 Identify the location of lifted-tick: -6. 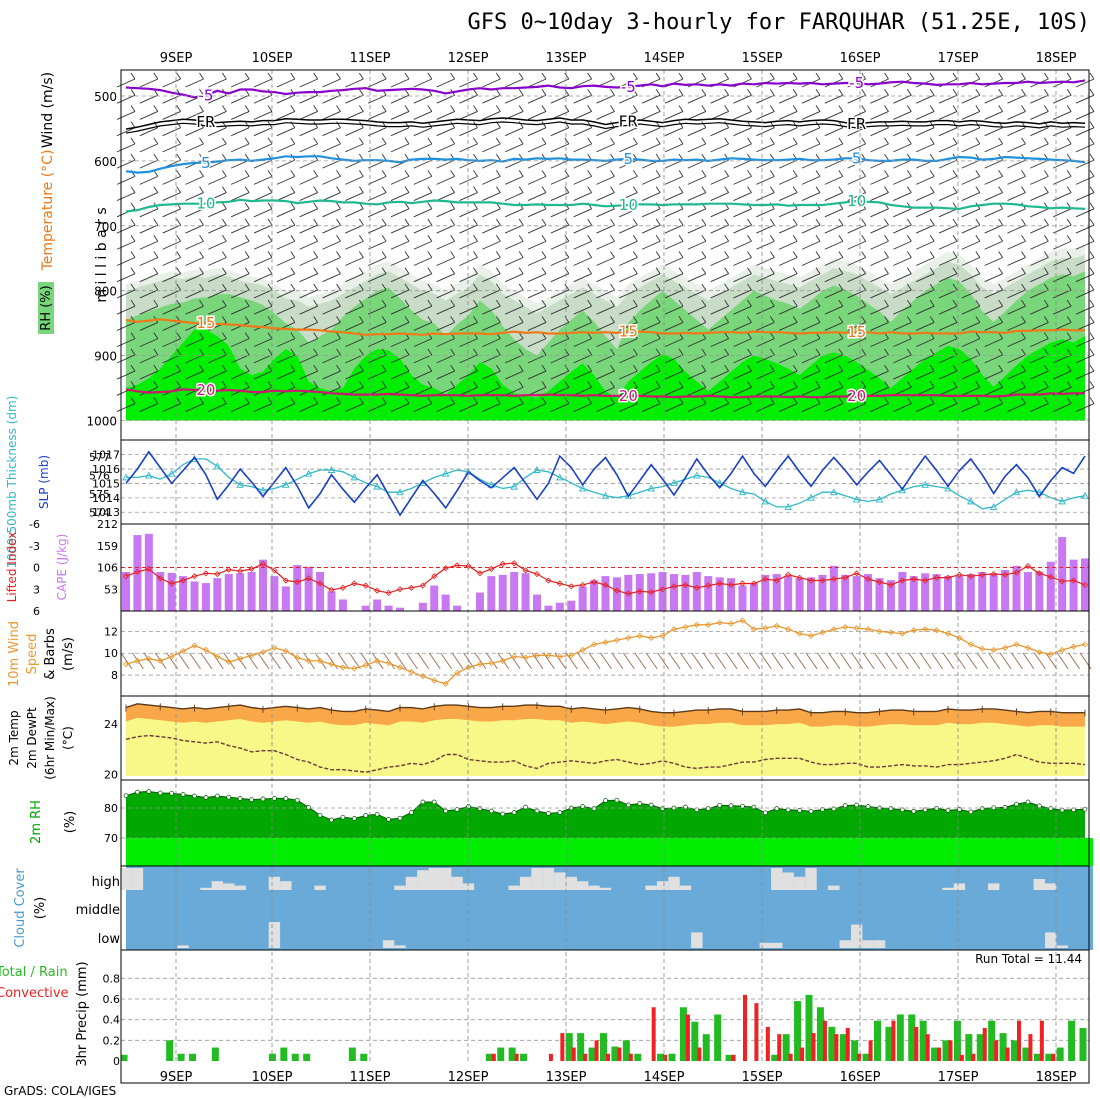
(34, 524).